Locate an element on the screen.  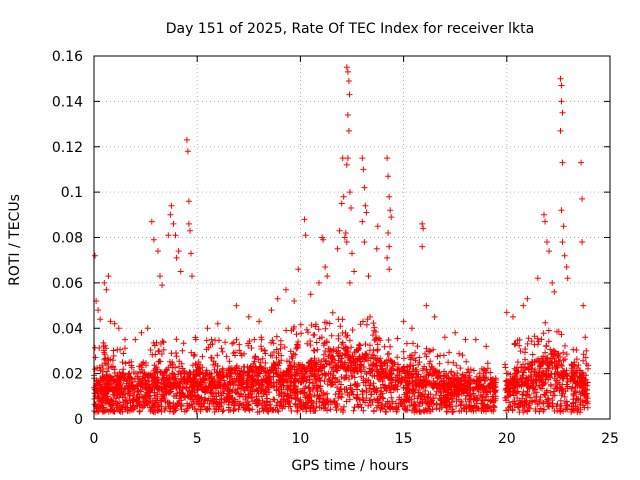
y-tick-label: 0.12 is located at coordinates (67, 148).